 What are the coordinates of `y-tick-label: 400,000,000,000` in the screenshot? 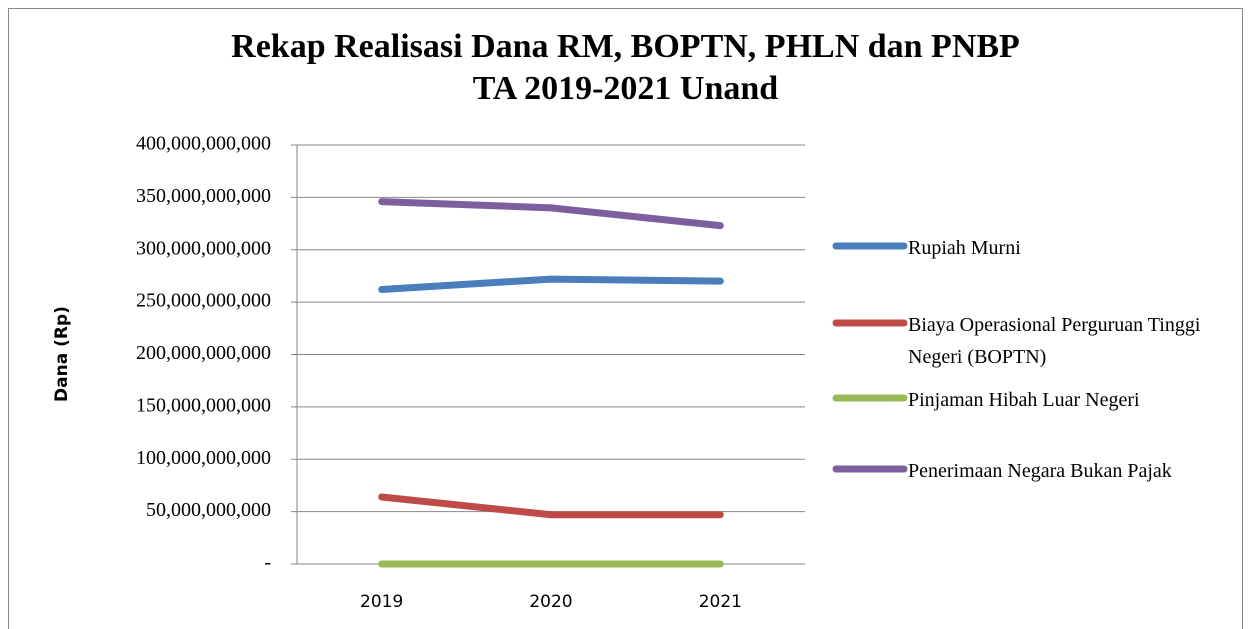 It's located at (203, 144).